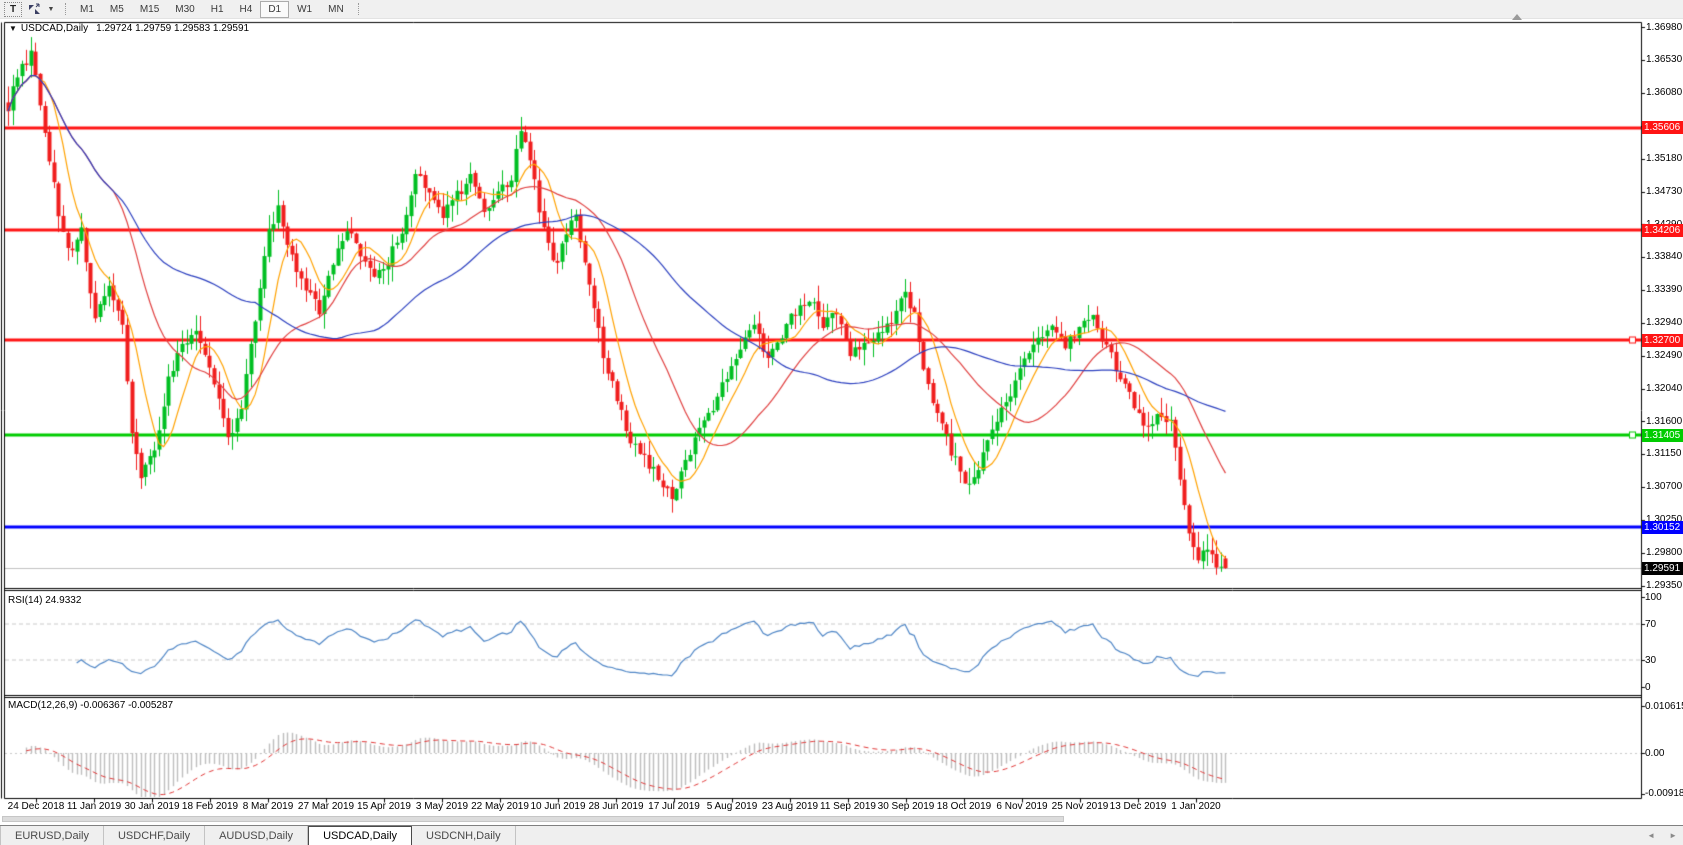 This screenshot has height=845, width=1683. Describe the element at coordinates (1664, 290) in the screenshot. I see `price-tick-label: 1.33390` at that location.